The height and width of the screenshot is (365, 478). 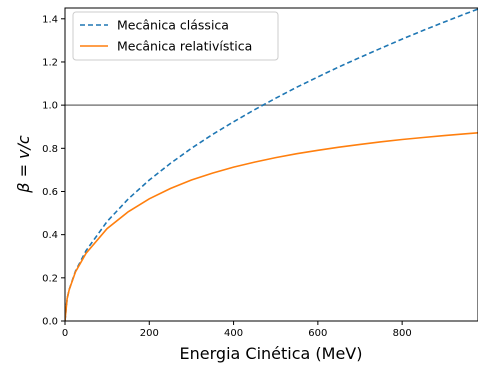 I want to click on y-tick-label: 1.4, so click(x=50, y=19).